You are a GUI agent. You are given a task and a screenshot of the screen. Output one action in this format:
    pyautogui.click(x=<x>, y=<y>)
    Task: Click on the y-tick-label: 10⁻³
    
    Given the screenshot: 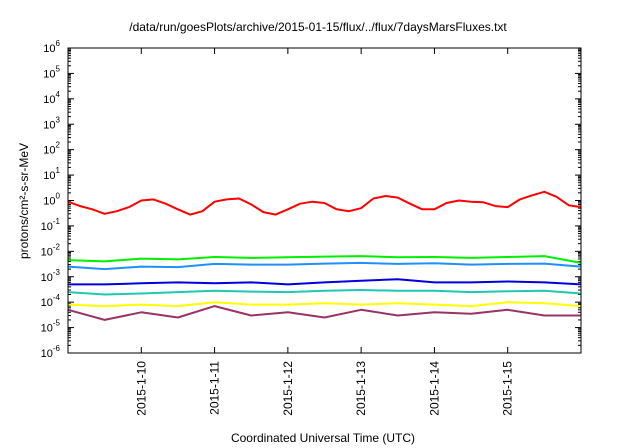 What is the action you would take?
    pyautogui.click(x=51, y=276)
    